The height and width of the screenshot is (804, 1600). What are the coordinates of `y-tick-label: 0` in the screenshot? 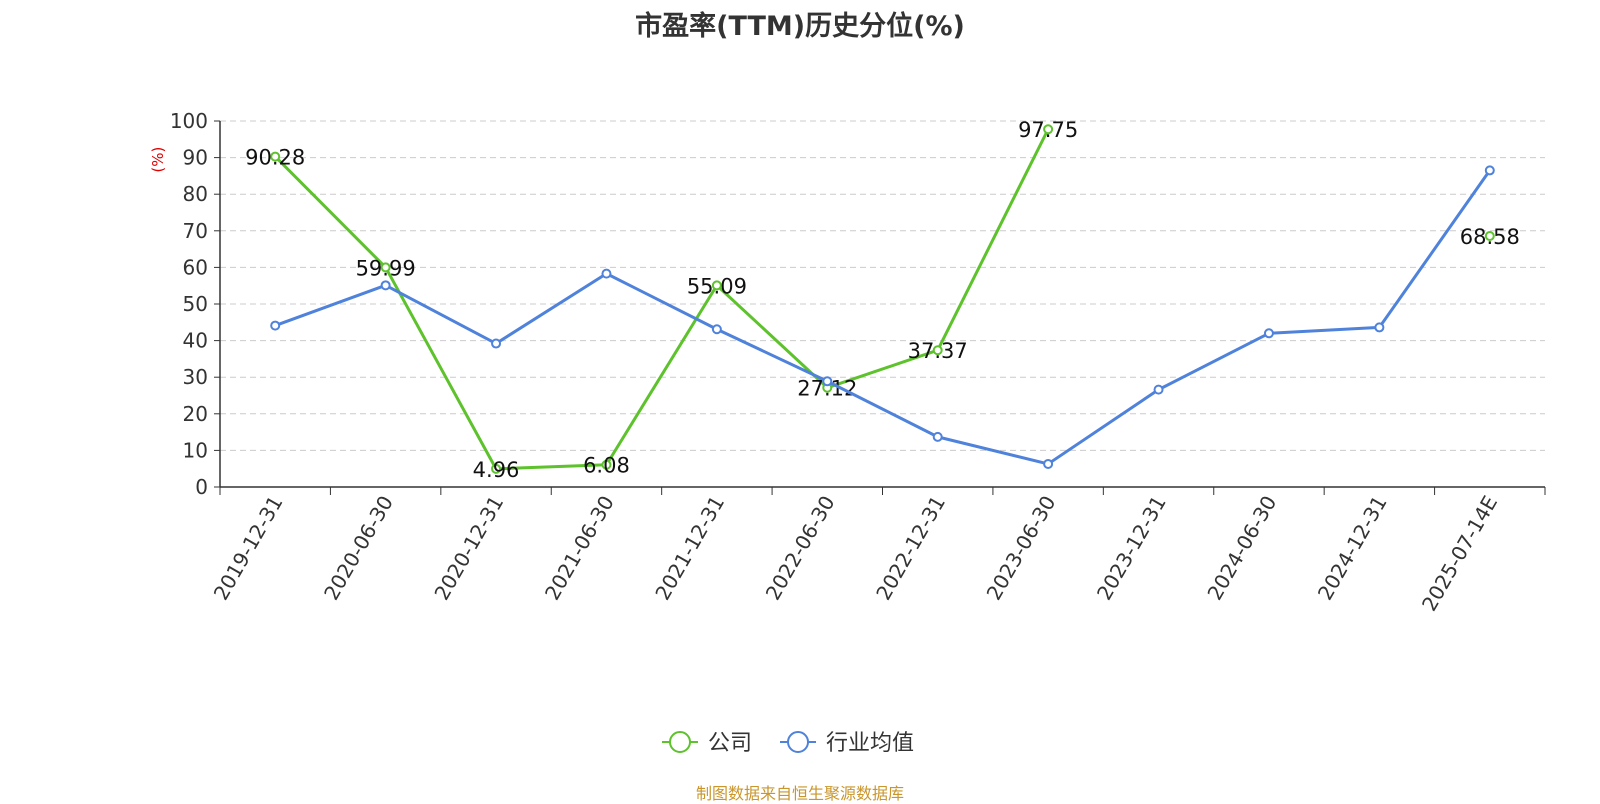 It's located at (201, 487).